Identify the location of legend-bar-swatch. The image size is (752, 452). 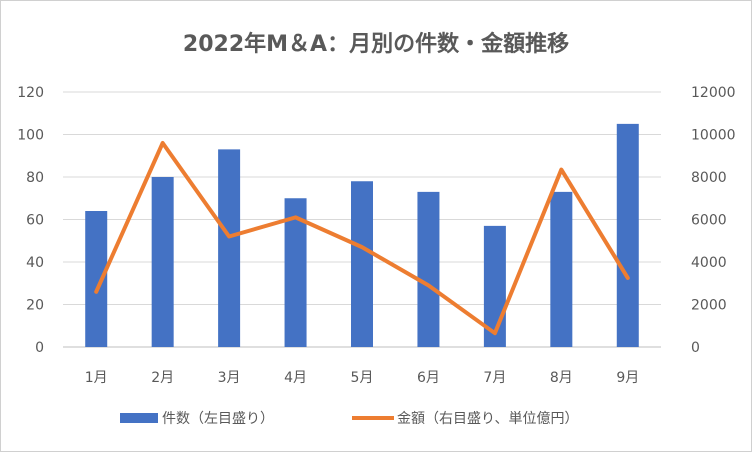
(139, 418).